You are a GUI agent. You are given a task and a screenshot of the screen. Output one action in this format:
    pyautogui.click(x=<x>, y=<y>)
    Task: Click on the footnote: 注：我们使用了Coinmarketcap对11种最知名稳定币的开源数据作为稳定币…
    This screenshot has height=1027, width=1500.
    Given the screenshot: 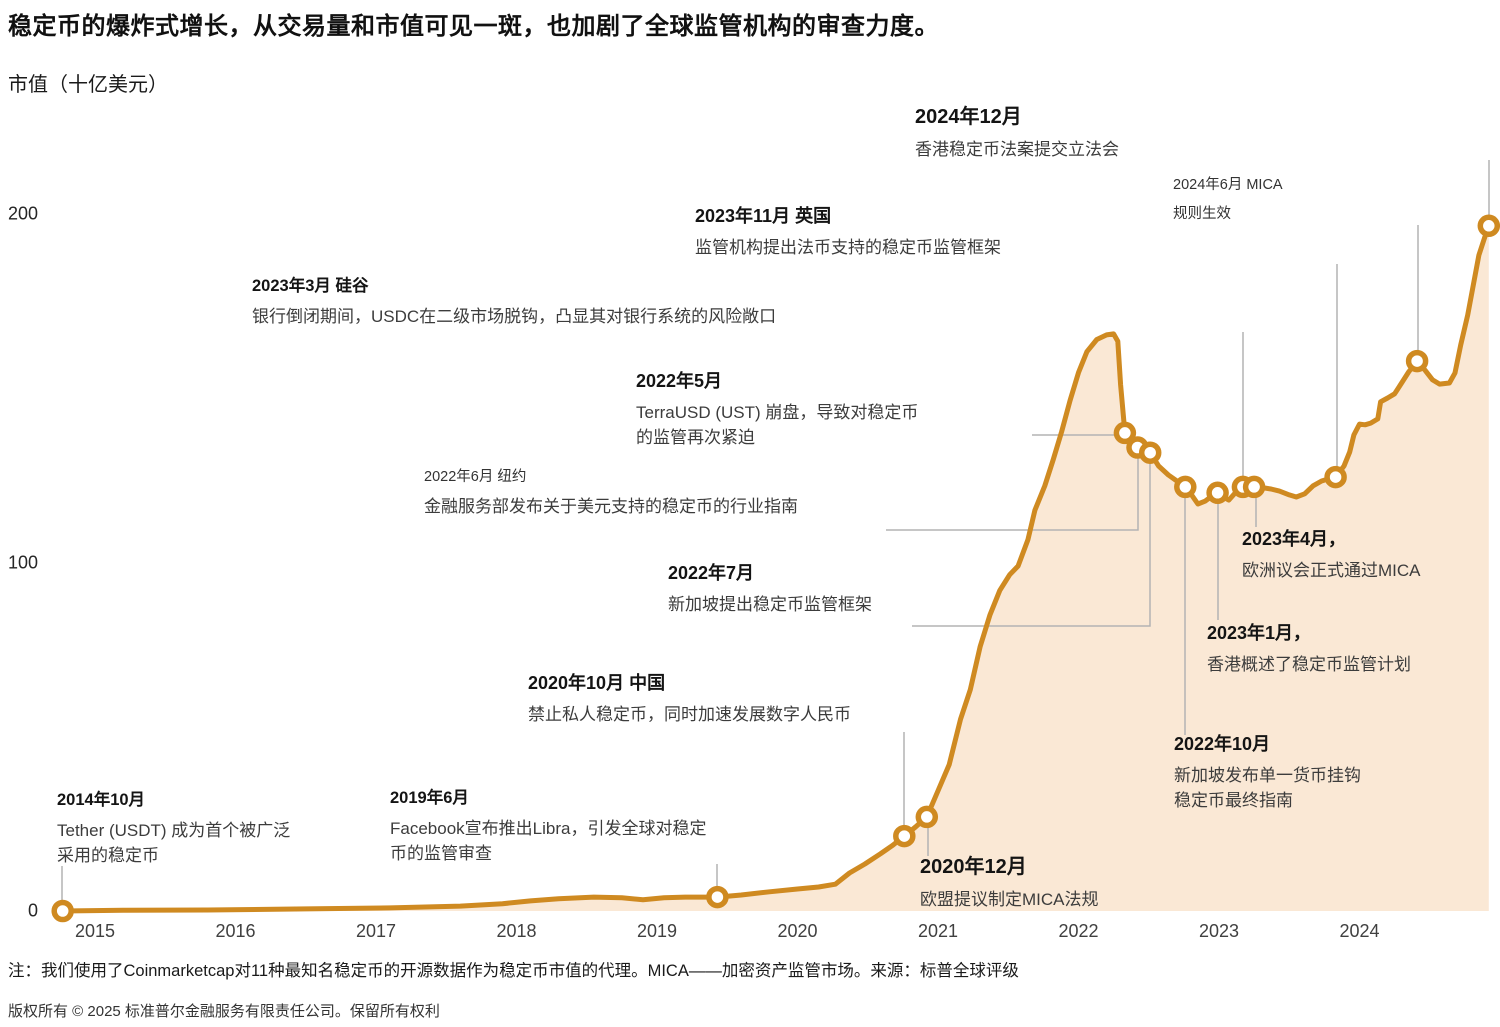 What is the action you would take?
    pyautogui.click(x=513, y=971)
    